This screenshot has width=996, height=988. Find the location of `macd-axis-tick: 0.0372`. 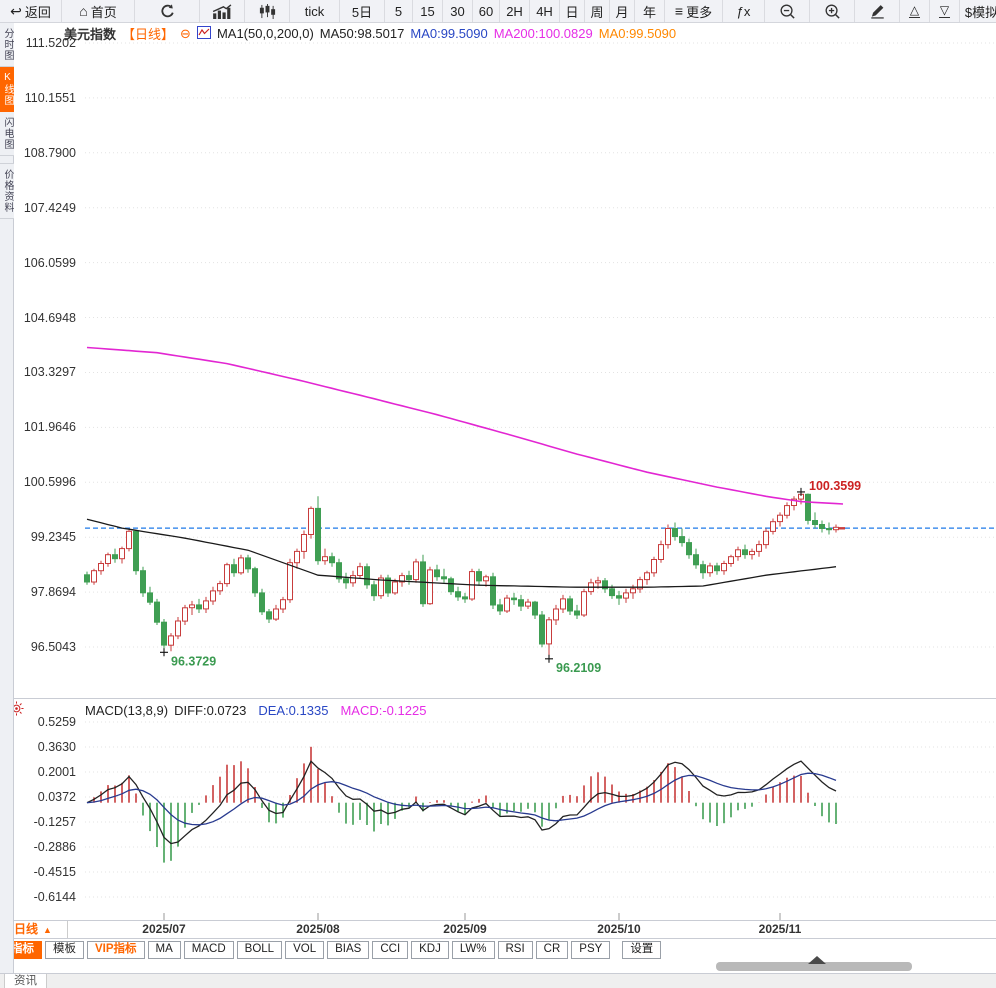

macd-axis-tick: 0.0372 is located at coordinates (56, 797).